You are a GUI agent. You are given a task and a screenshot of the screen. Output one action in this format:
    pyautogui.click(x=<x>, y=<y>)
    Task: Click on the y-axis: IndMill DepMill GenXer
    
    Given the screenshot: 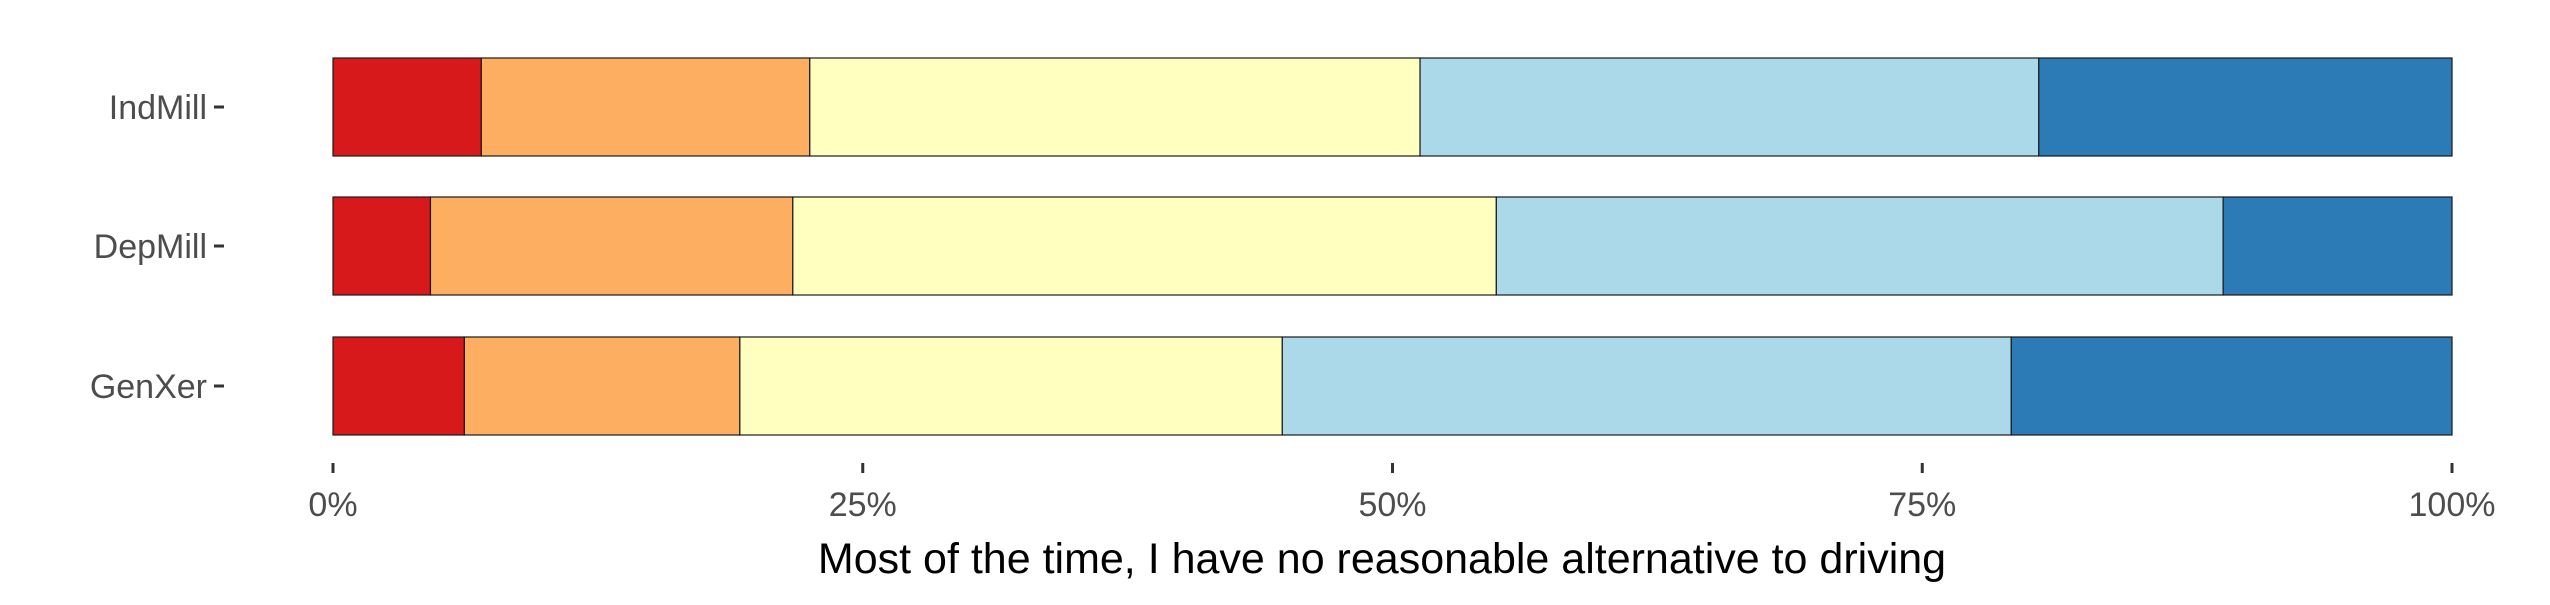 What is the action you would take?
    pyautogui.click(x=157, y=247)
    